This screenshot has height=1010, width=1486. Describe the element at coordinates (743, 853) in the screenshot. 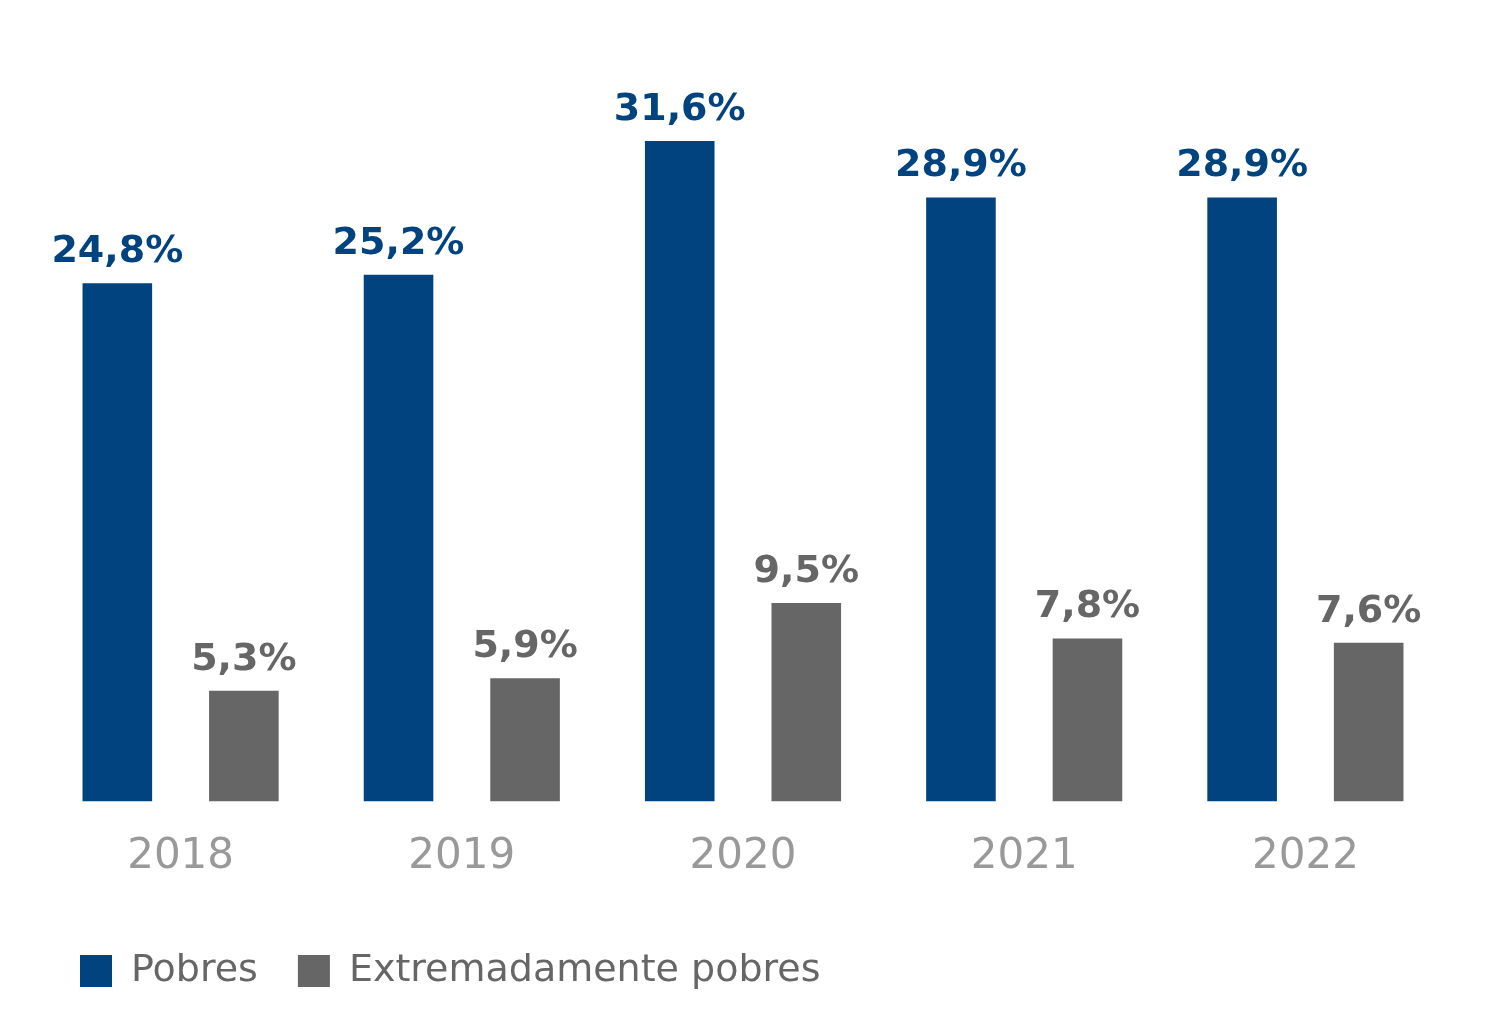

I see `x-tick-label: 2020` at that location.